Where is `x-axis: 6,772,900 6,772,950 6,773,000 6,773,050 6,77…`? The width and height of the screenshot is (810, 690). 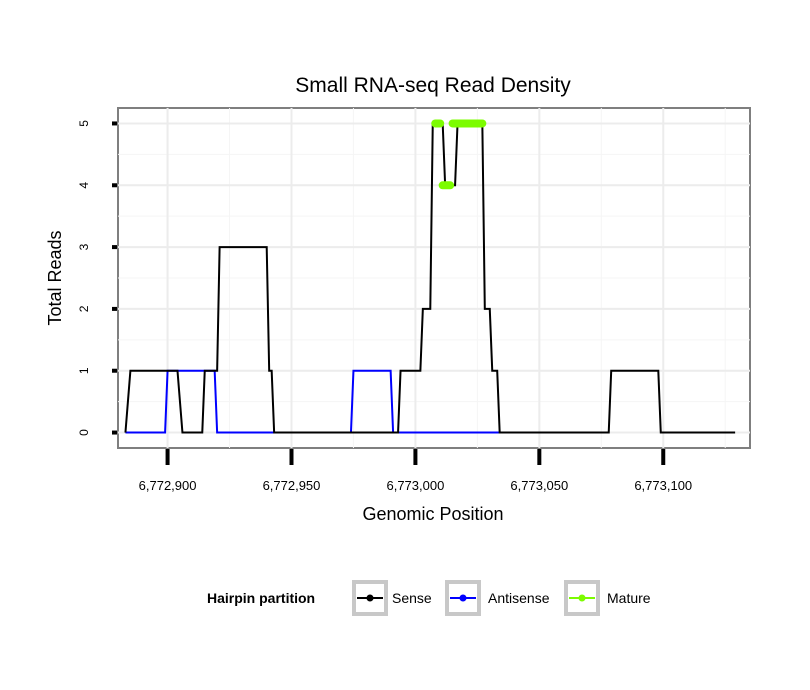 x-axis: 6,772,900 6,772,950 6,773,000 6,773,050 6,77… is located at coordinates (415, 471).